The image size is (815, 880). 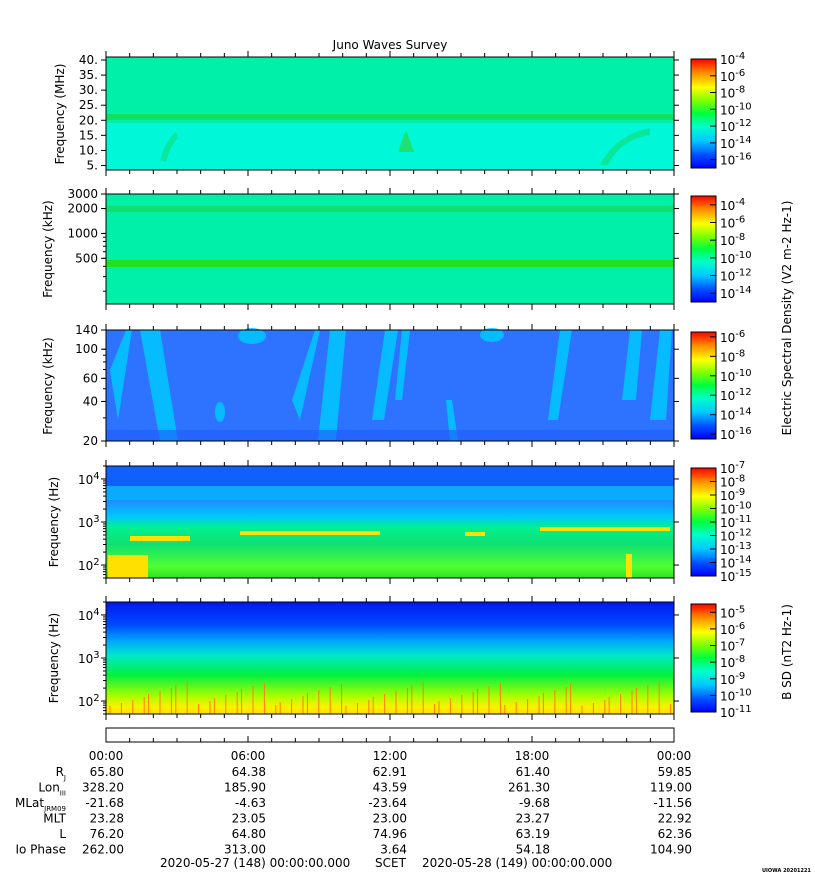 I want to click on colorbar-tick-label-exp: -6, so click(x=740, y=334).